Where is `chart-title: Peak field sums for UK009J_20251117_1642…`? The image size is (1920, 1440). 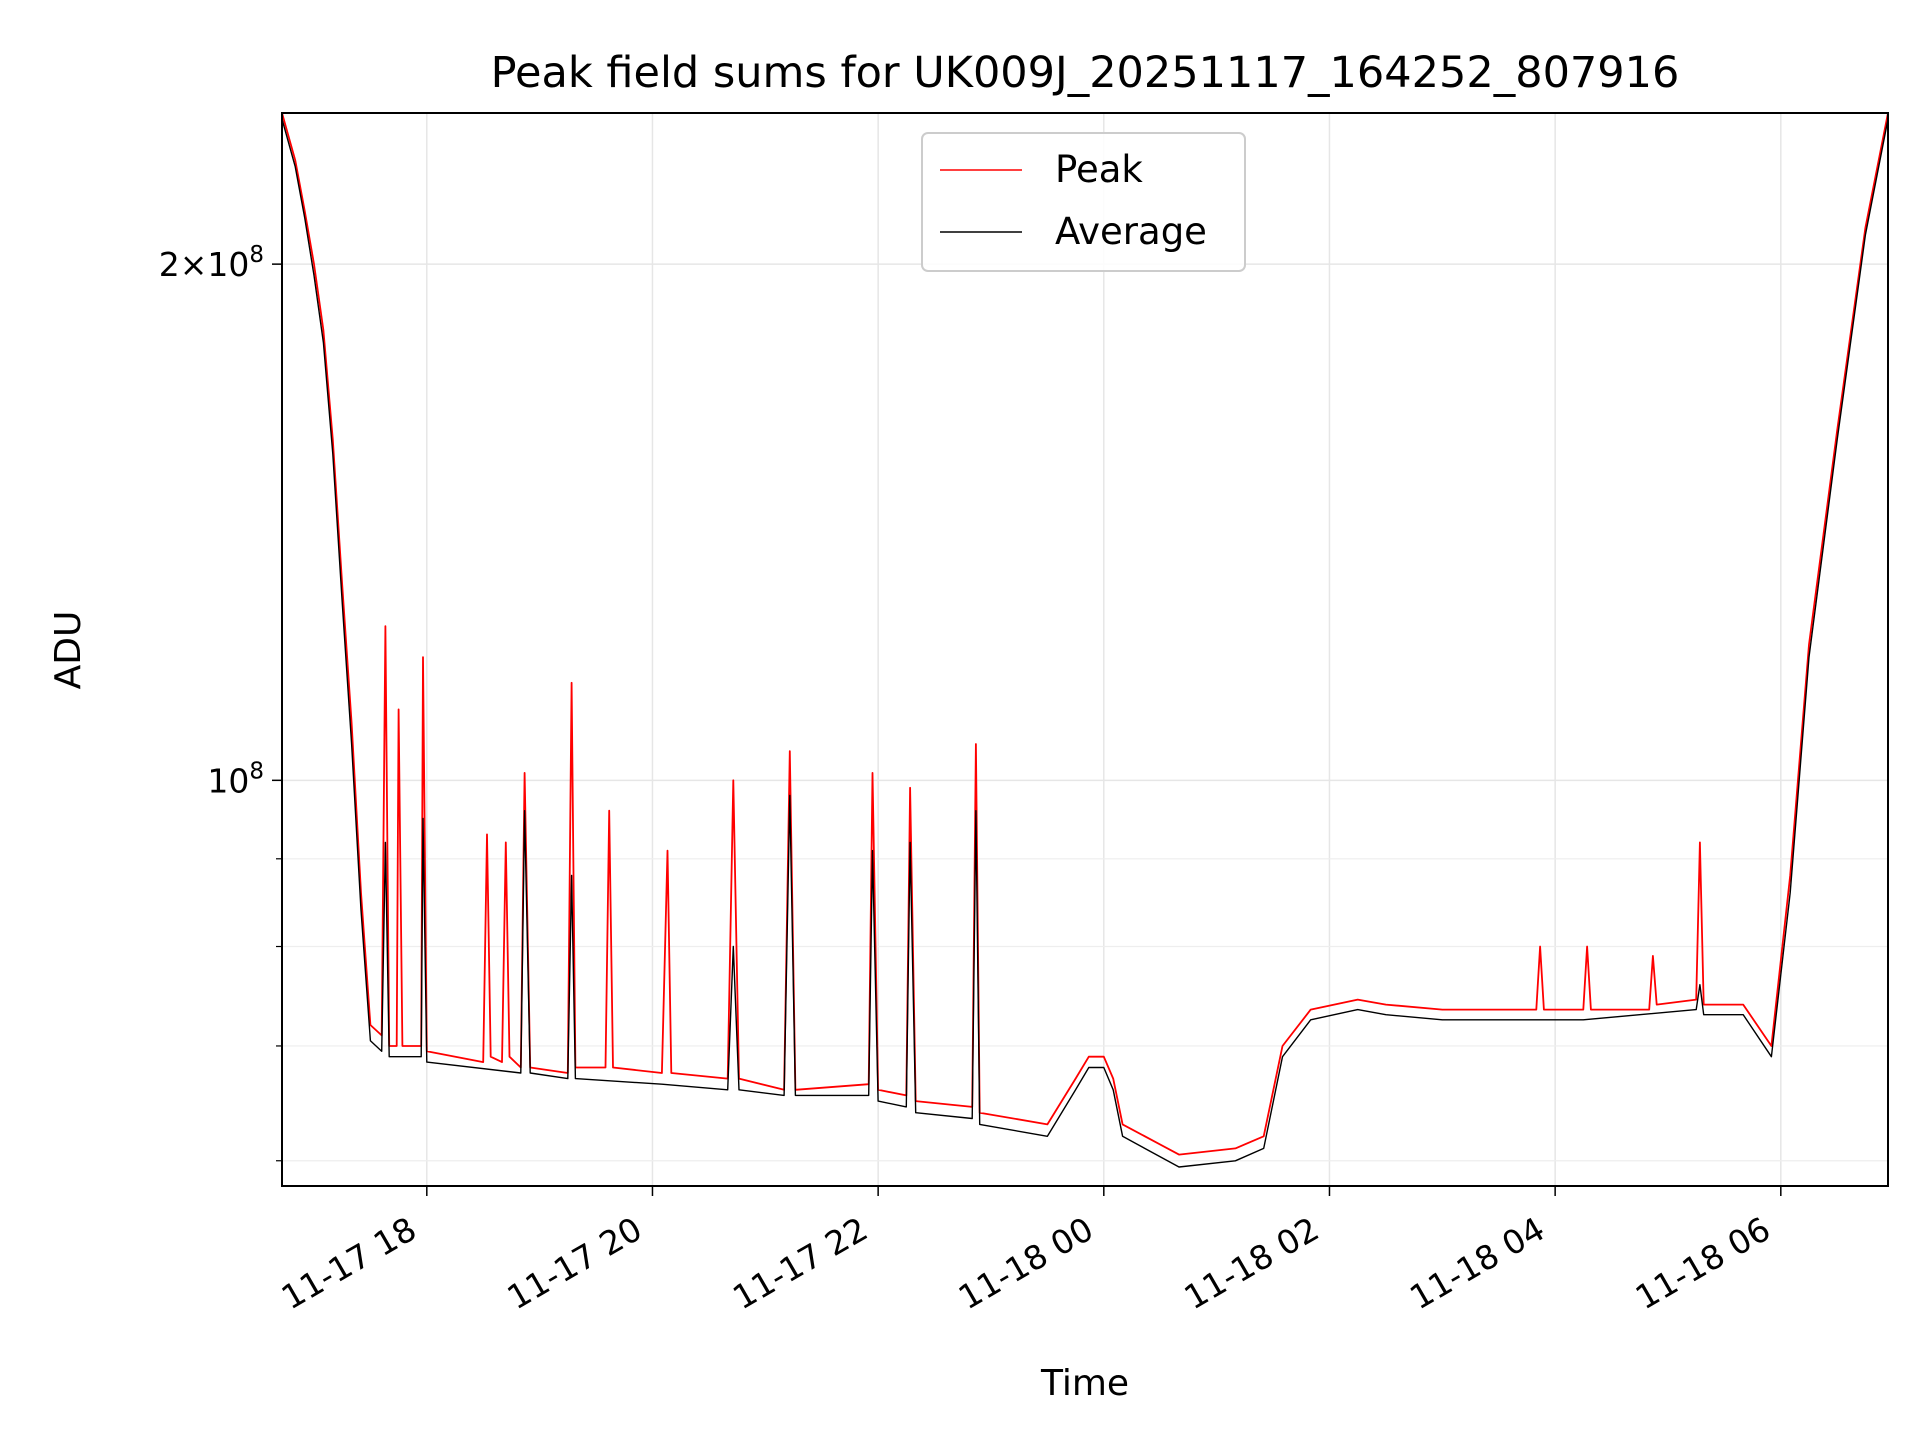
chart-title: Peak field sums for UK009J_20251117_1642… is located at coordinates (1085, 73).